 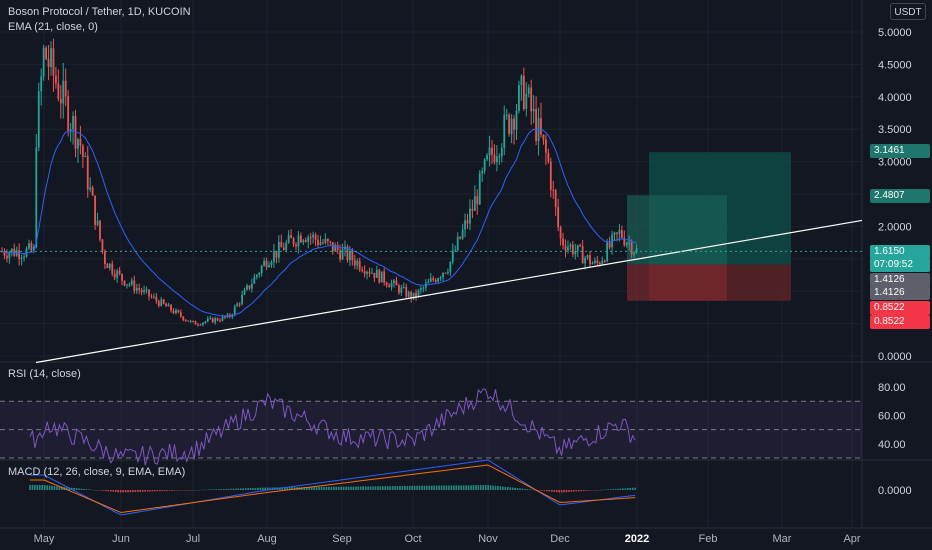 I want to click on ema-legend: EMA (21, close, 0), so click(x=53, y=27).